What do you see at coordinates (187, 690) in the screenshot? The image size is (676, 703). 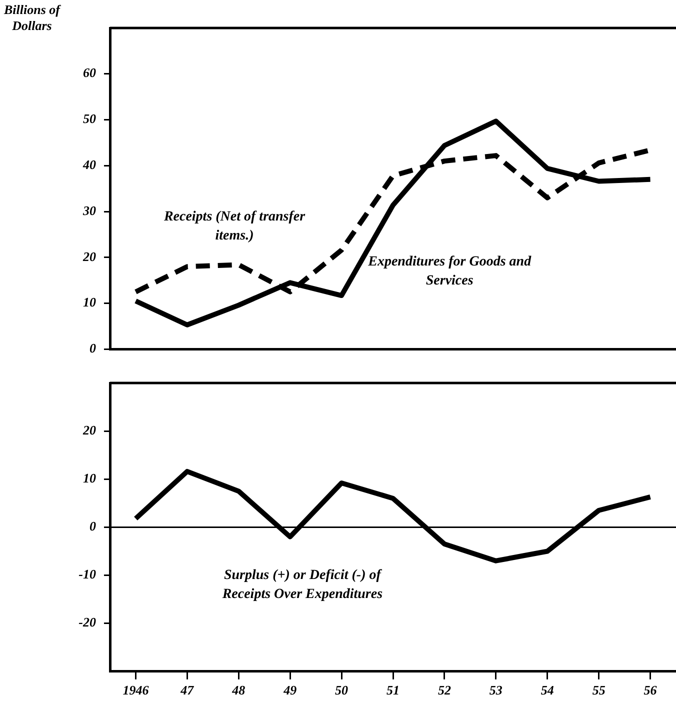 I see `x-tick-label: 47` at bounding box center [187, 690].